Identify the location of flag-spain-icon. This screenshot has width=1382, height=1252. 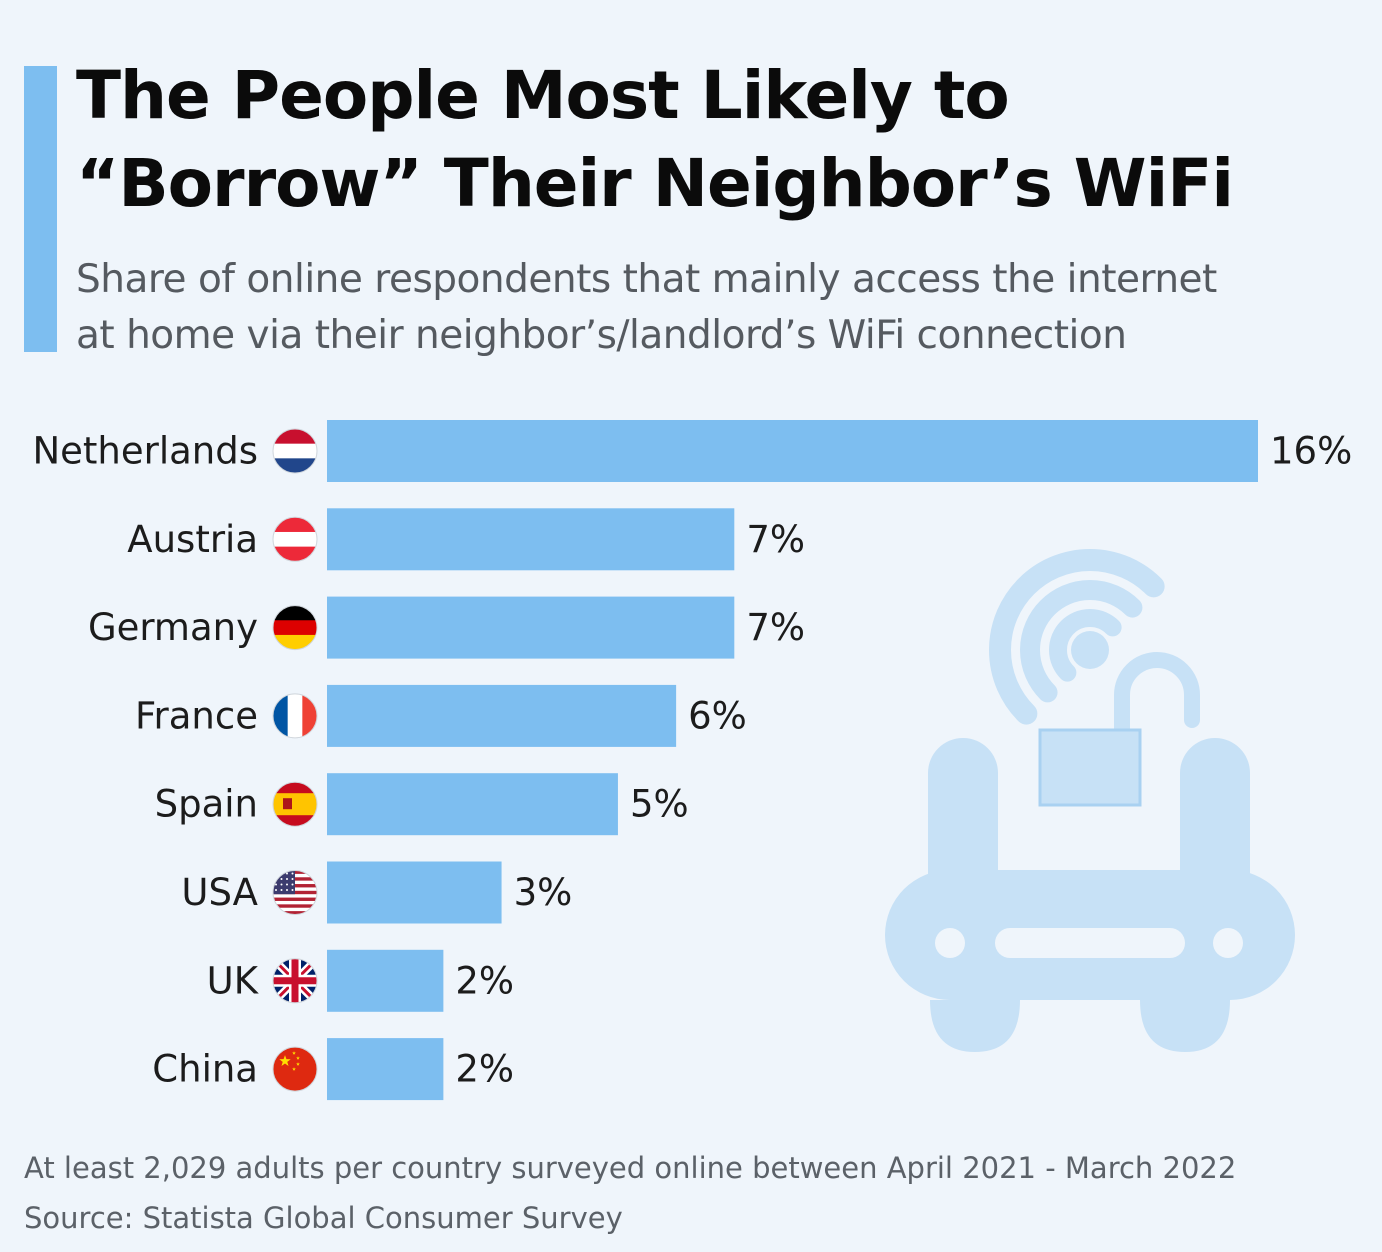
(295, 804).